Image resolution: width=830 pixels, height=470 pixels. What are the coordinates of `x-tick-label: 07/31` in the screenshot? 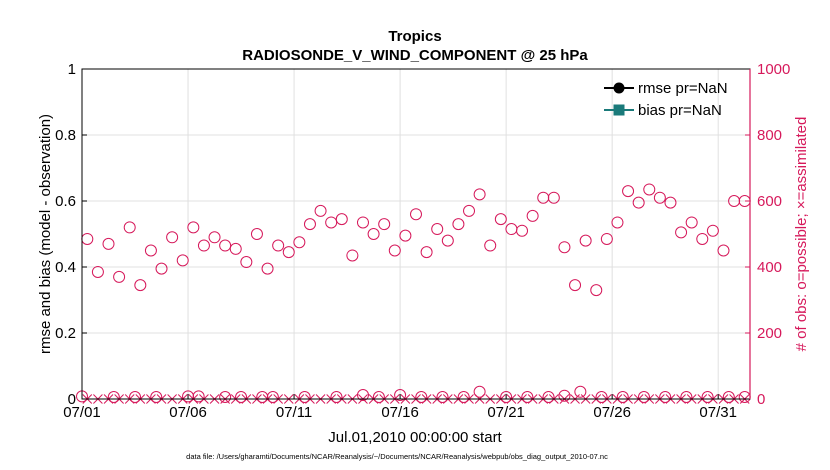 It's located at (718, 412).